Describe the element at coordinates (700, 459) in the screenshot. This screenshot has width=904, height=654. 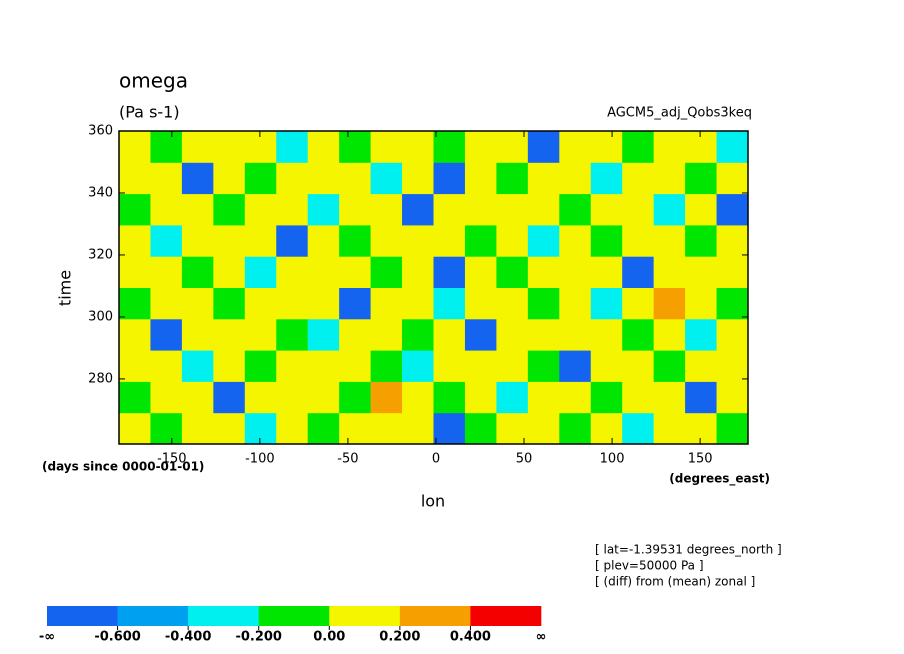
I see `x-tick-label: 150` at that location.